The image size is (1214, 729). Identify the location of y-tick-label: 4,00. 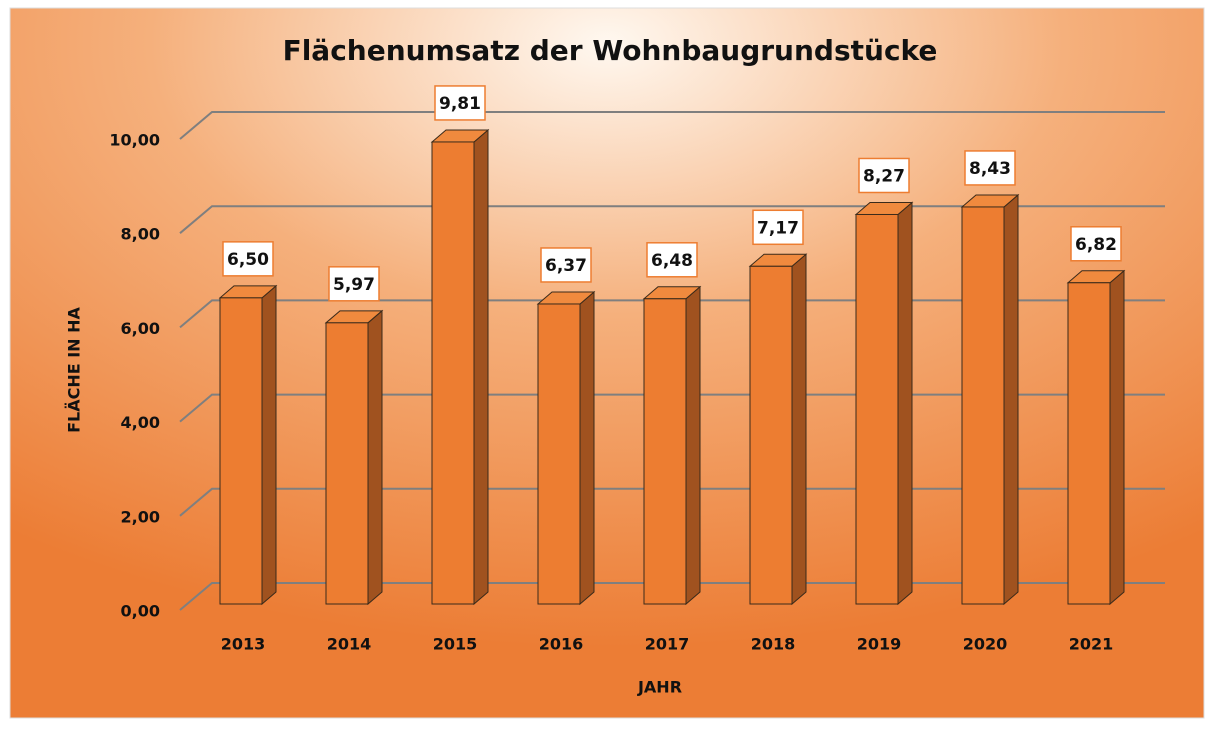
(140, 422).